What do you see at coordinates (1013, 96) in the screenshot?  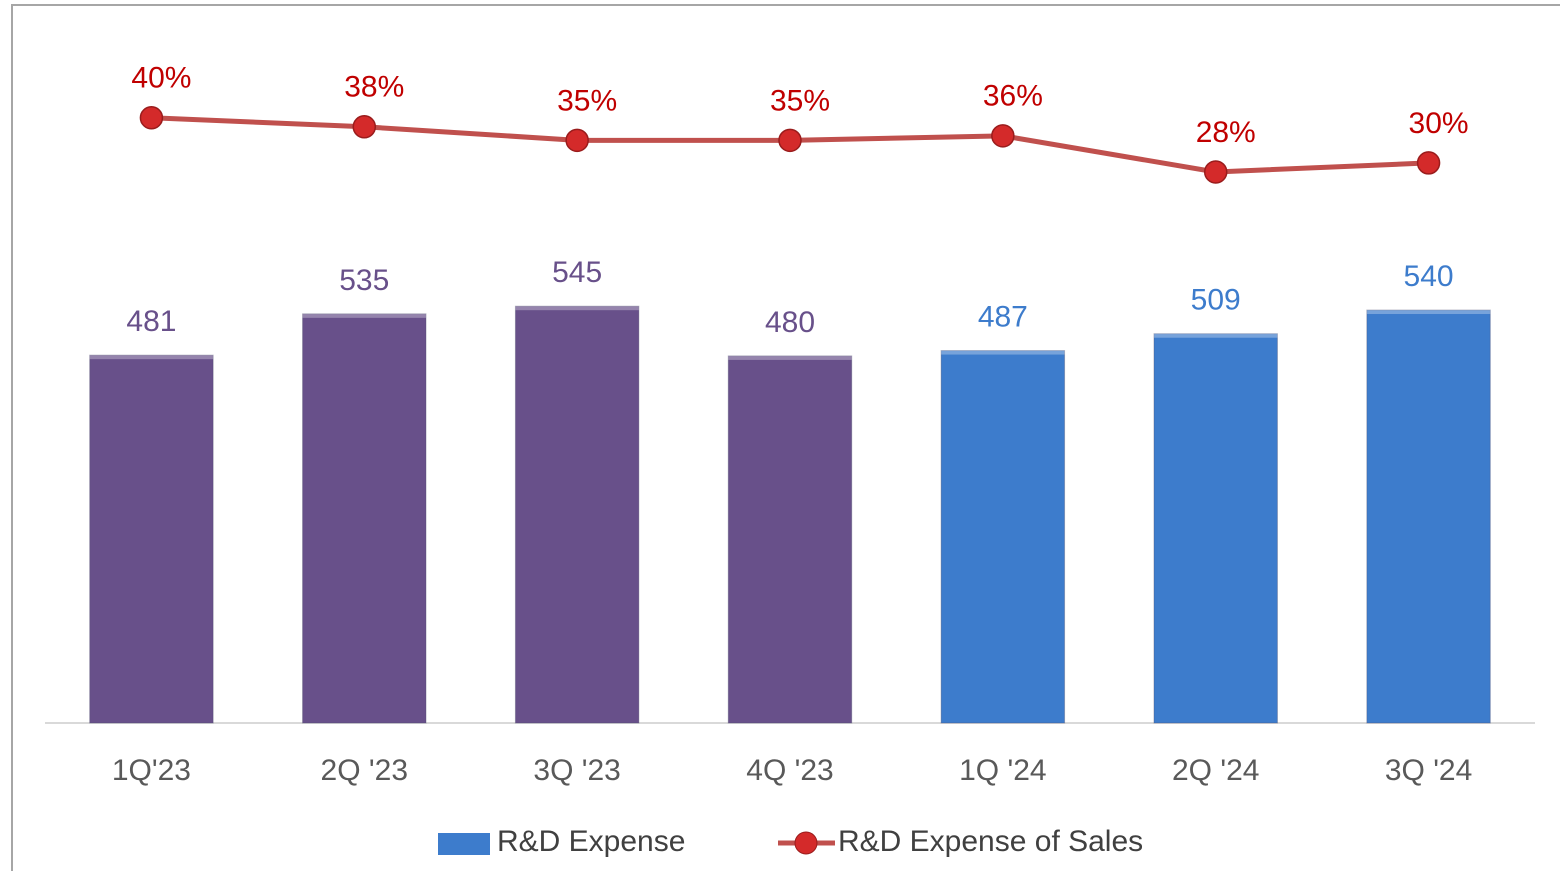 I see `data-label: 36%` at bounding box center [1013, 96].